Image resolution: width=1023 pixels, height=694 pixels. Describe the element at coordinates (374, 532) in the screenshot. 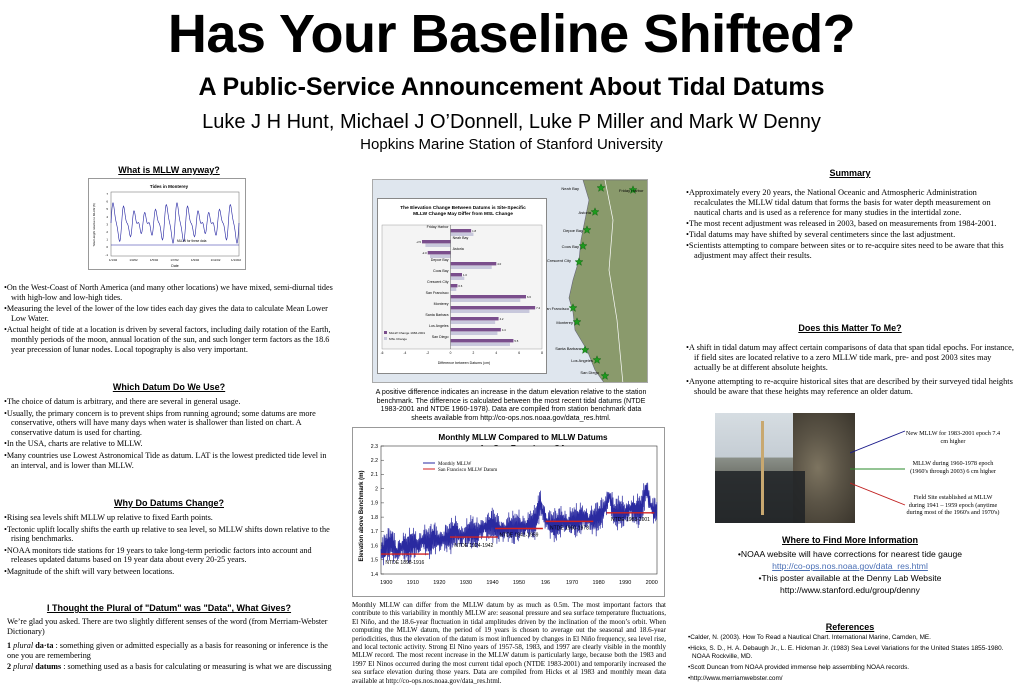

I see `line-ytick: 1.7` at that location.